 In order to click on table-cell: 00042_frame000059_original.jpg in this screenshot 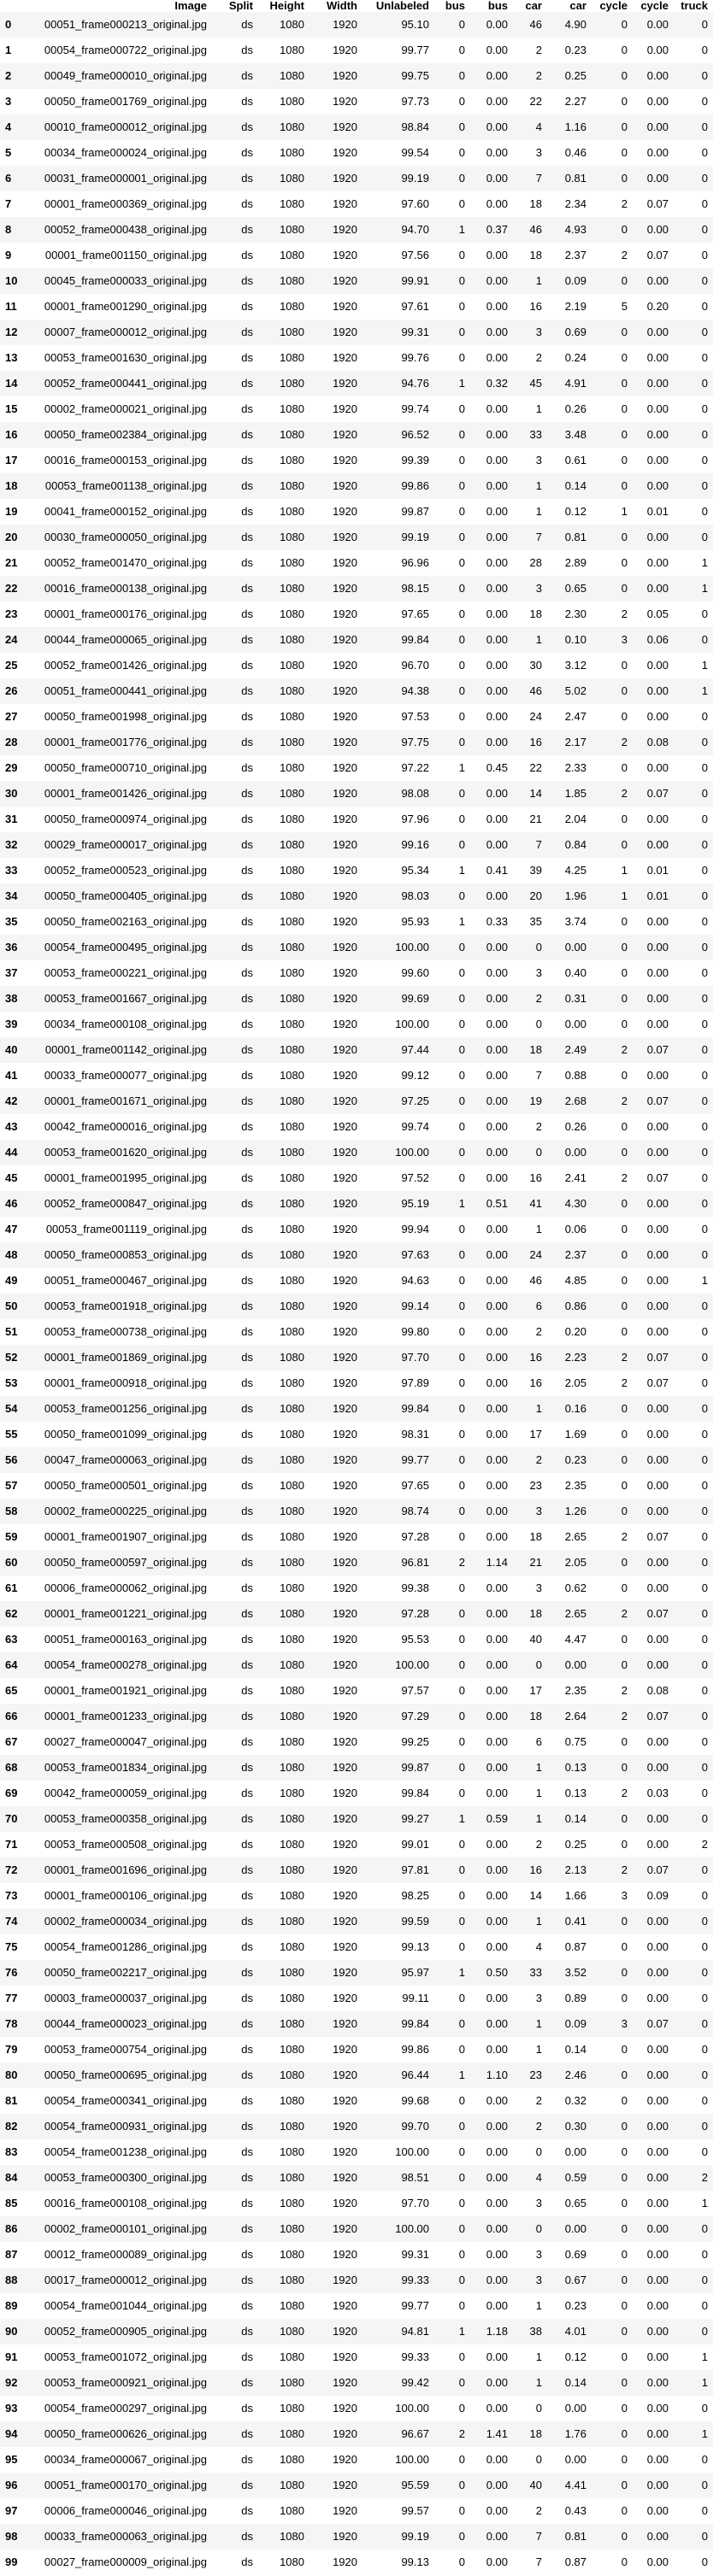, I will do `click(125, 1793)`.